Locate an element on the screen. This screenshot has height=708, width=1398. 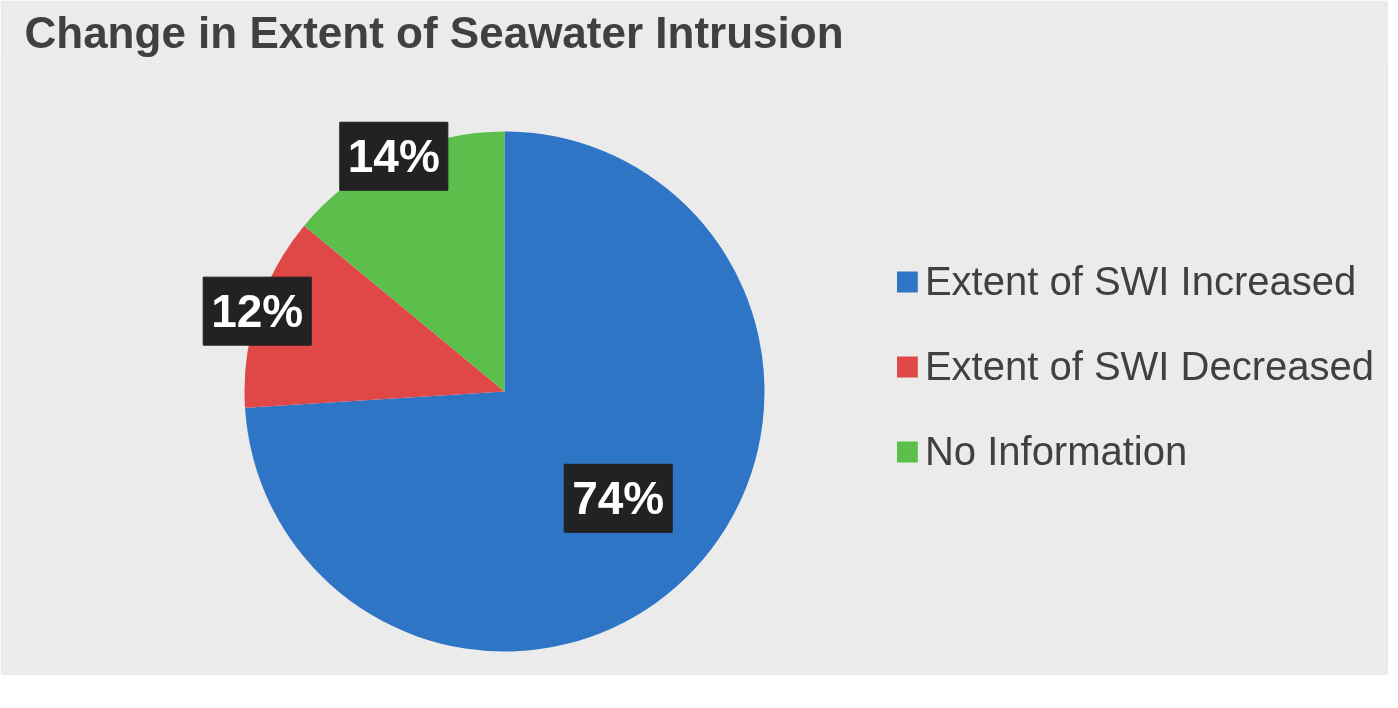
legend-label: Extent of SWI Increased is located at coordinates (1140, 281).